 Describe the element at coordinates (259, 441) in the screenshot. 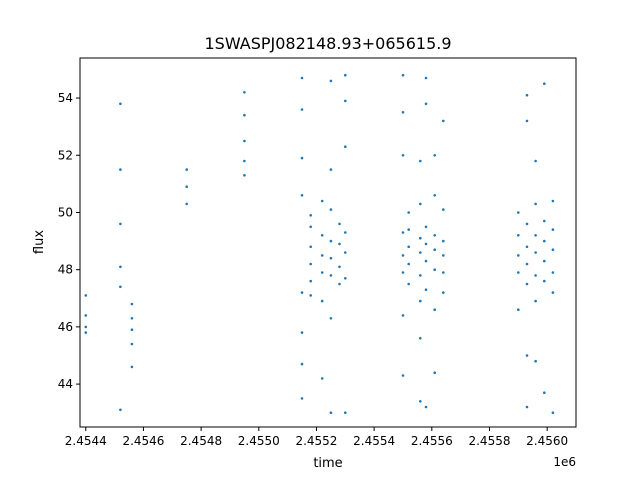

I see `x-tick-label: 2.4550` at that location.